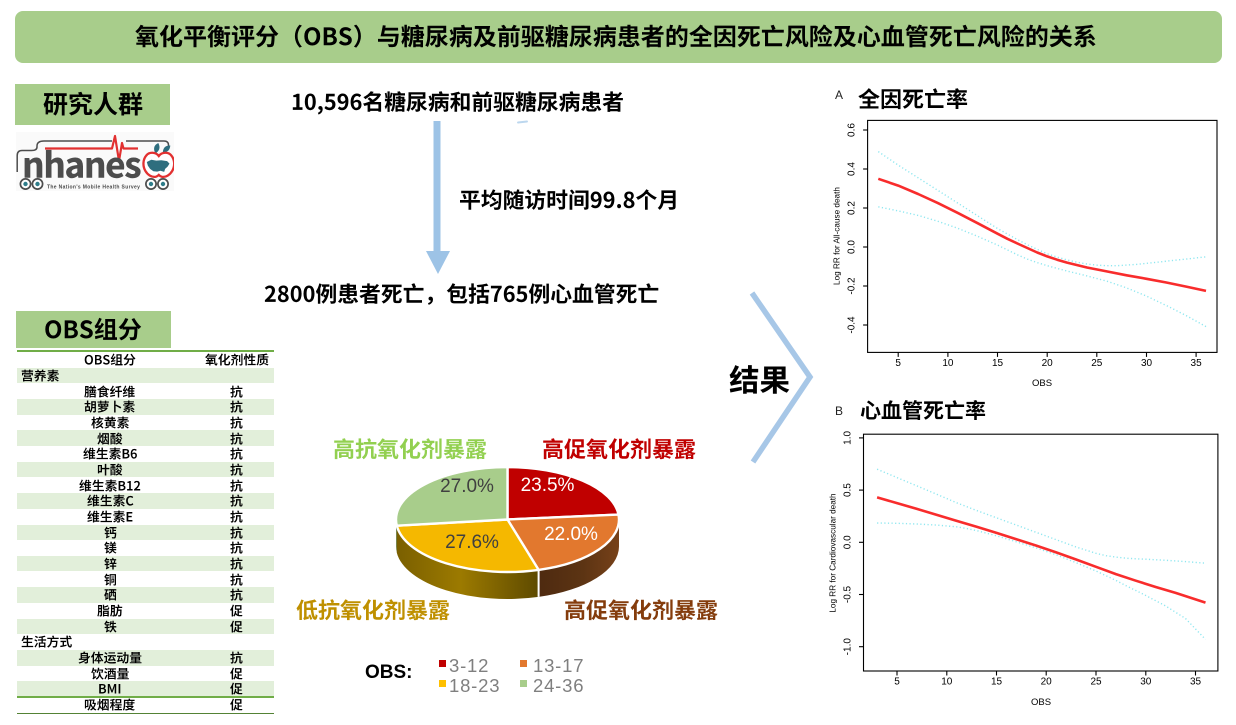 This screenshot has height=725, width=1236. I want to click on svg-text: 0.2, so click(852, 208).